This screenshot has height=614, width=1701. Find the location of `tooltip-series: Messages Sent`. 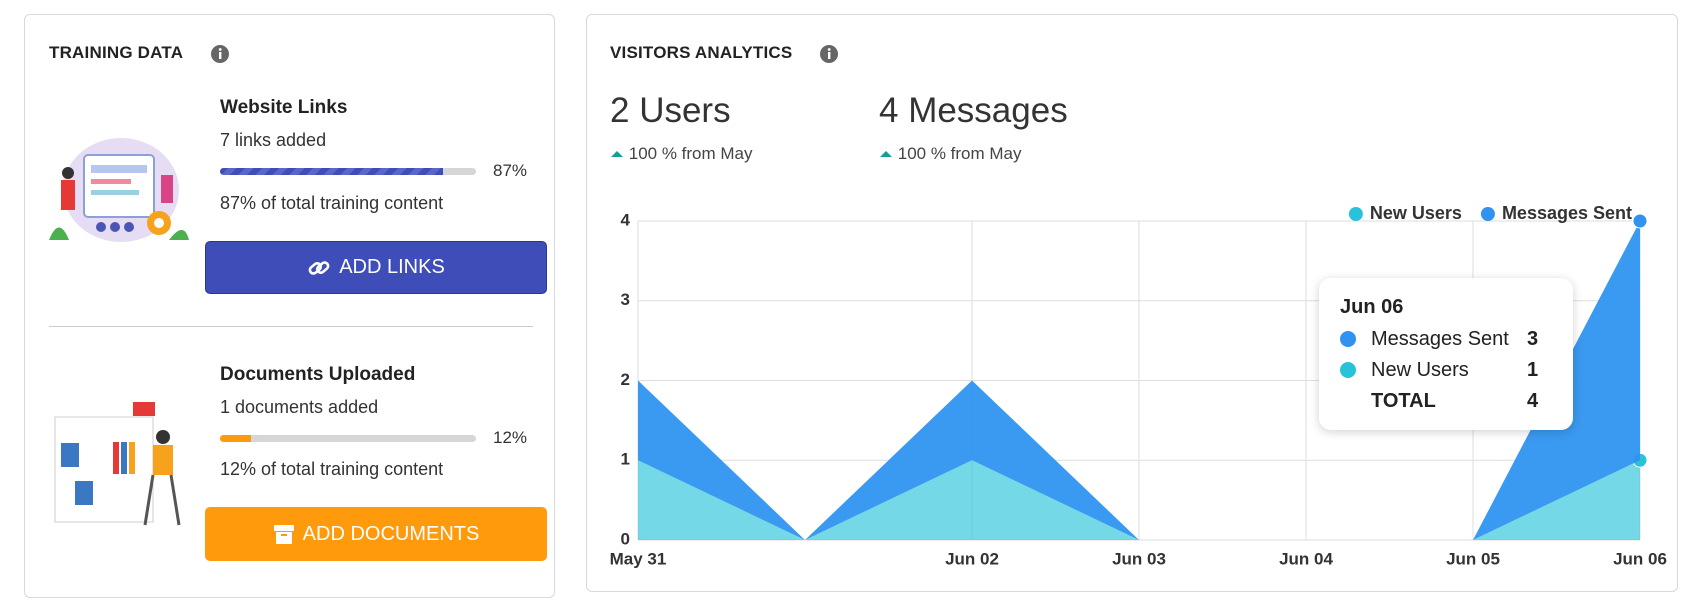

tooltip-series: Messages Sent is located at coordinates (1440, 339).